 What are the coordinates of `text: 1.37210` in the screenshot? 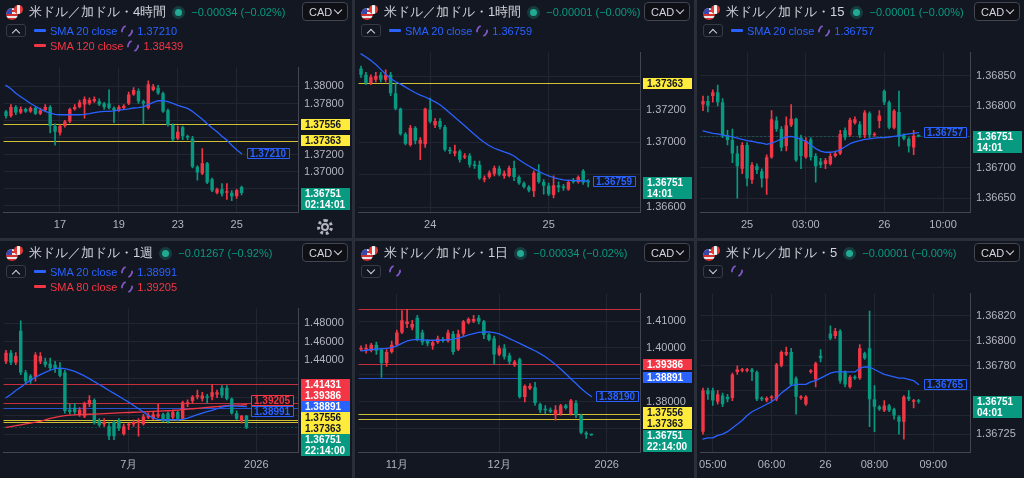 It's located at (157, 30).